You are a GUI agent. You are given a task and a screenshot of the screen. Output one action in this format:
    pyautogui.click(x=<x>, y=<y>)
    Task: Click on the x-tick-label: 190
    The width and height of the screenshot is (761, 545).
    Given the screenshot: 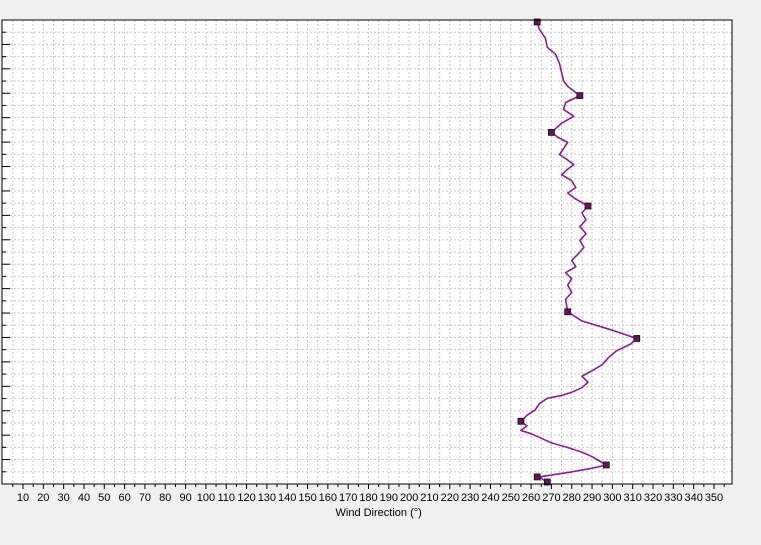 What is the action you would take?
    pyautogui.click(x=389, y=498)
    